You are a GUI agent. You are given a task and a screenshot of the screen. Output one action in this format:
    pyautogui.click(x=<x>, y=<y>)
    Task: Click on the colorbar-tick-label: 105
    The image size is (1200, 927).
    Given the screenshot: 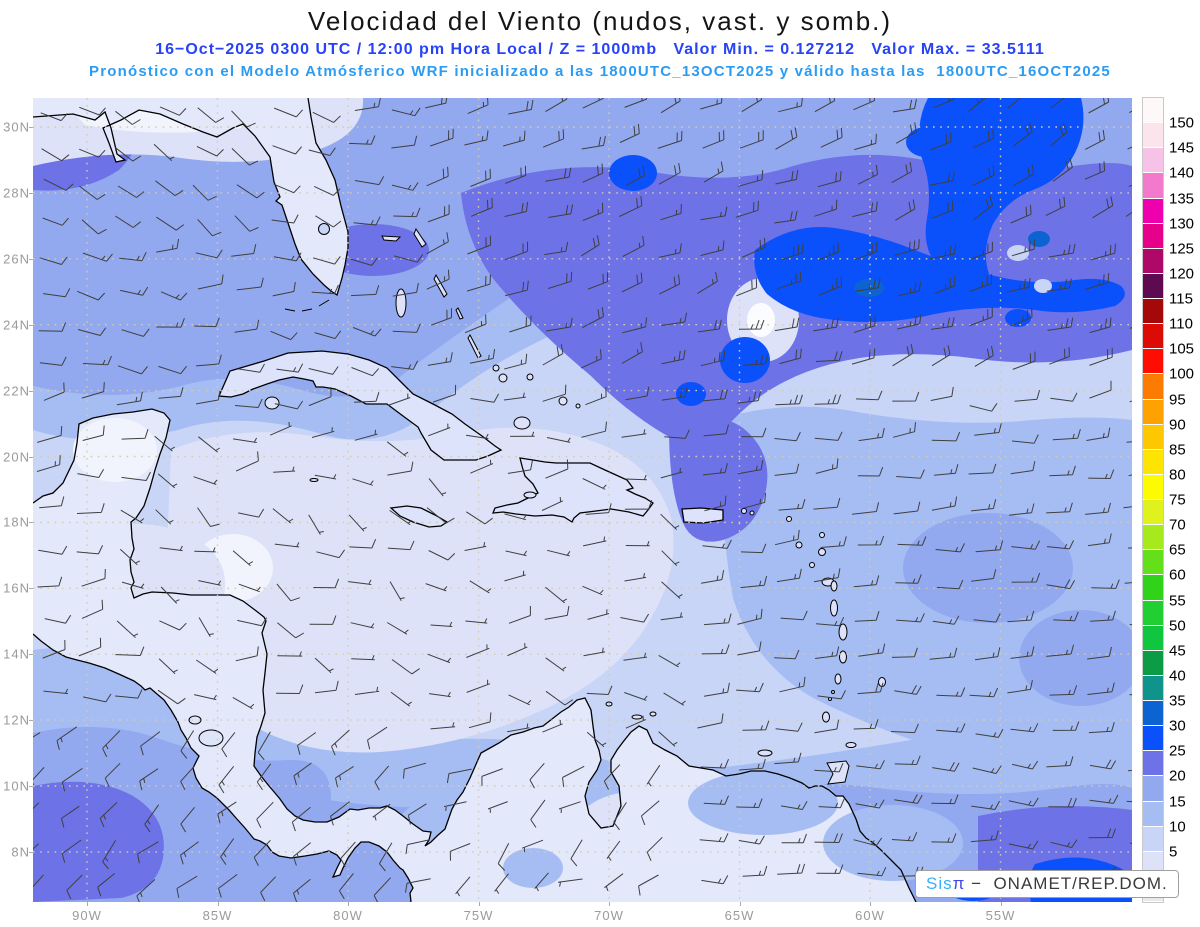 What is the action you would take?
    pyautogui.click(x=1182, y=349)
    